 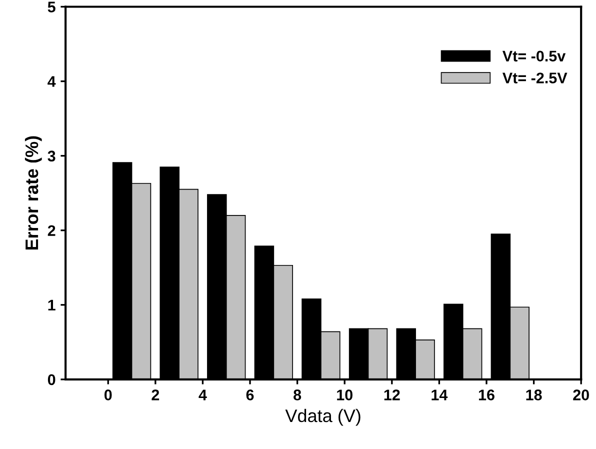 What do you see at coordinates (33, 193) in the screenshot?
I see `y-axis-title: Error rate (%)` at bounding box center [33, 193].